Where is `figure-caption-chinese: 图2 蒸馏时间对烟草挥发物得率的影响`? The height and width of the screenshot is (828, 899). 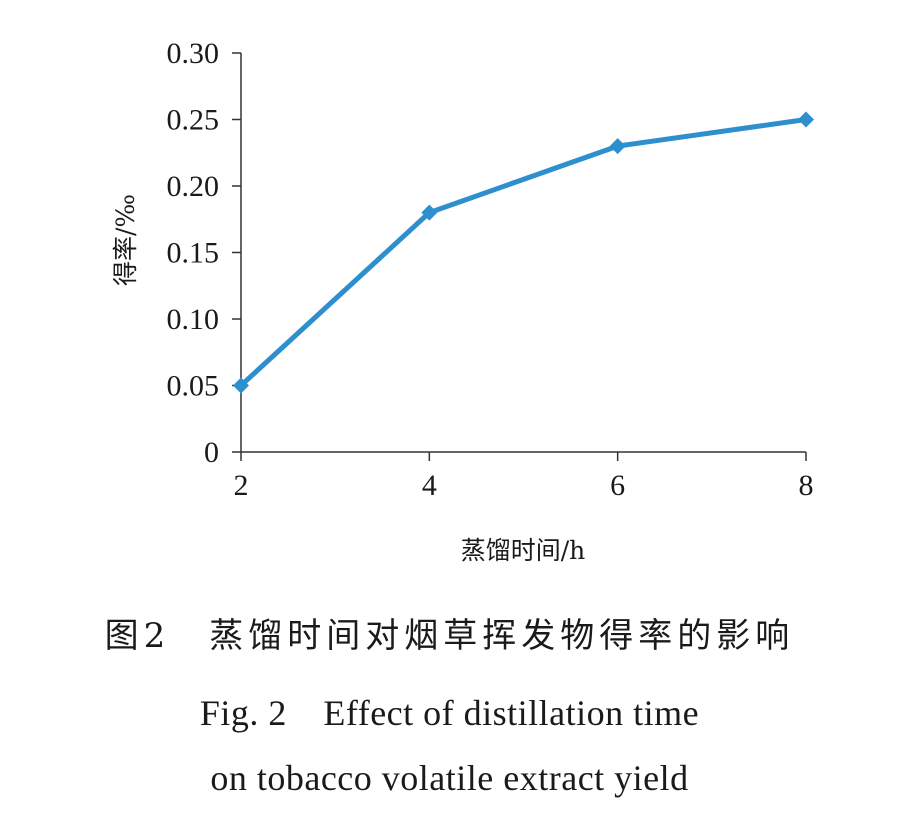 figure-caption-chinese: 图2 蒸馏时间对烟草挥发物得率的影响 is located at coordinates (449, 636).